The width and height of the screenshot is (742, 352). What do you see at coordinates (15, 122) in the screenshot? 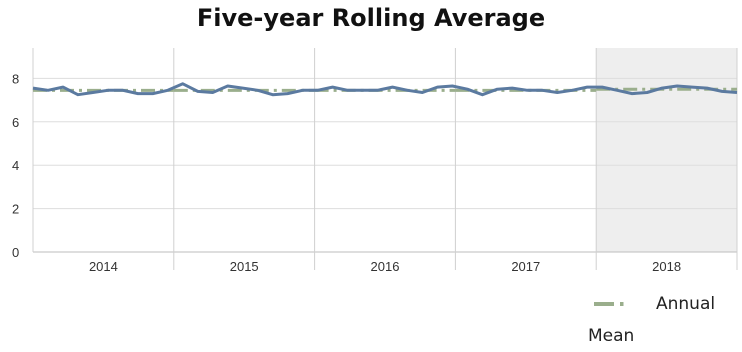
I see `y-tick-label: 6` at bounding box center [15, 122].